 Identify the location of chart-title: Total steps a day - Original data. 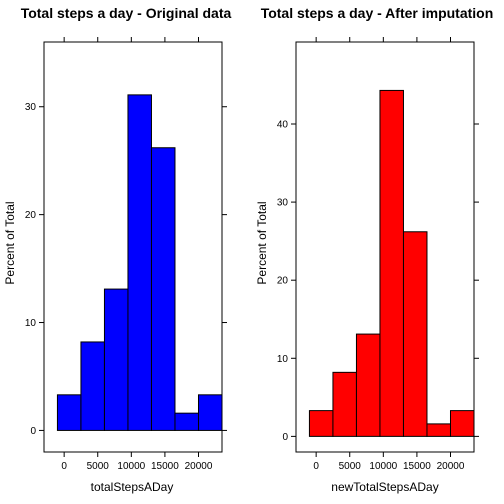
(126, 13).